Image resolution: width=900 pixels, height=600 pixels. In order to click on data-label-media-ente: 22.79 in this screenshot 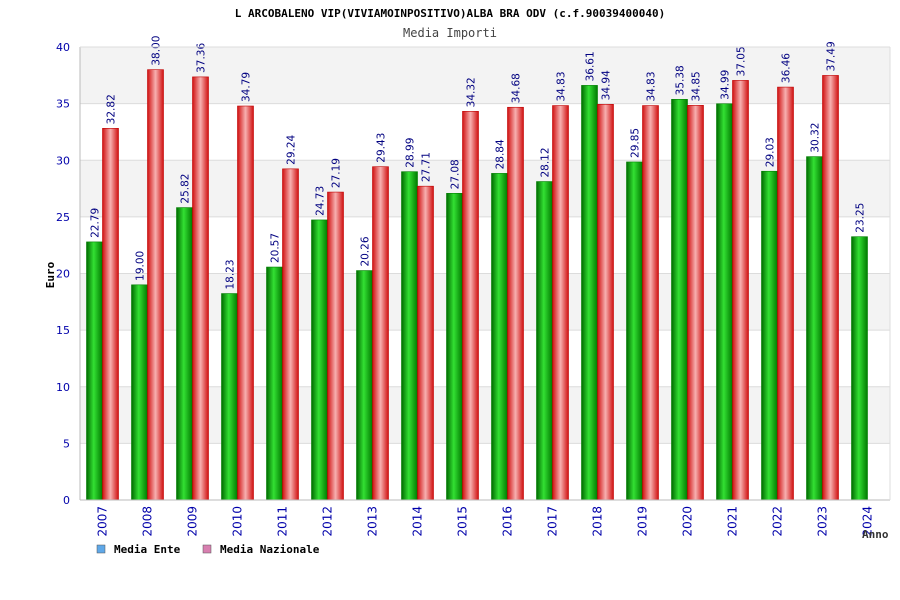, I will do `click(96, 223)`.